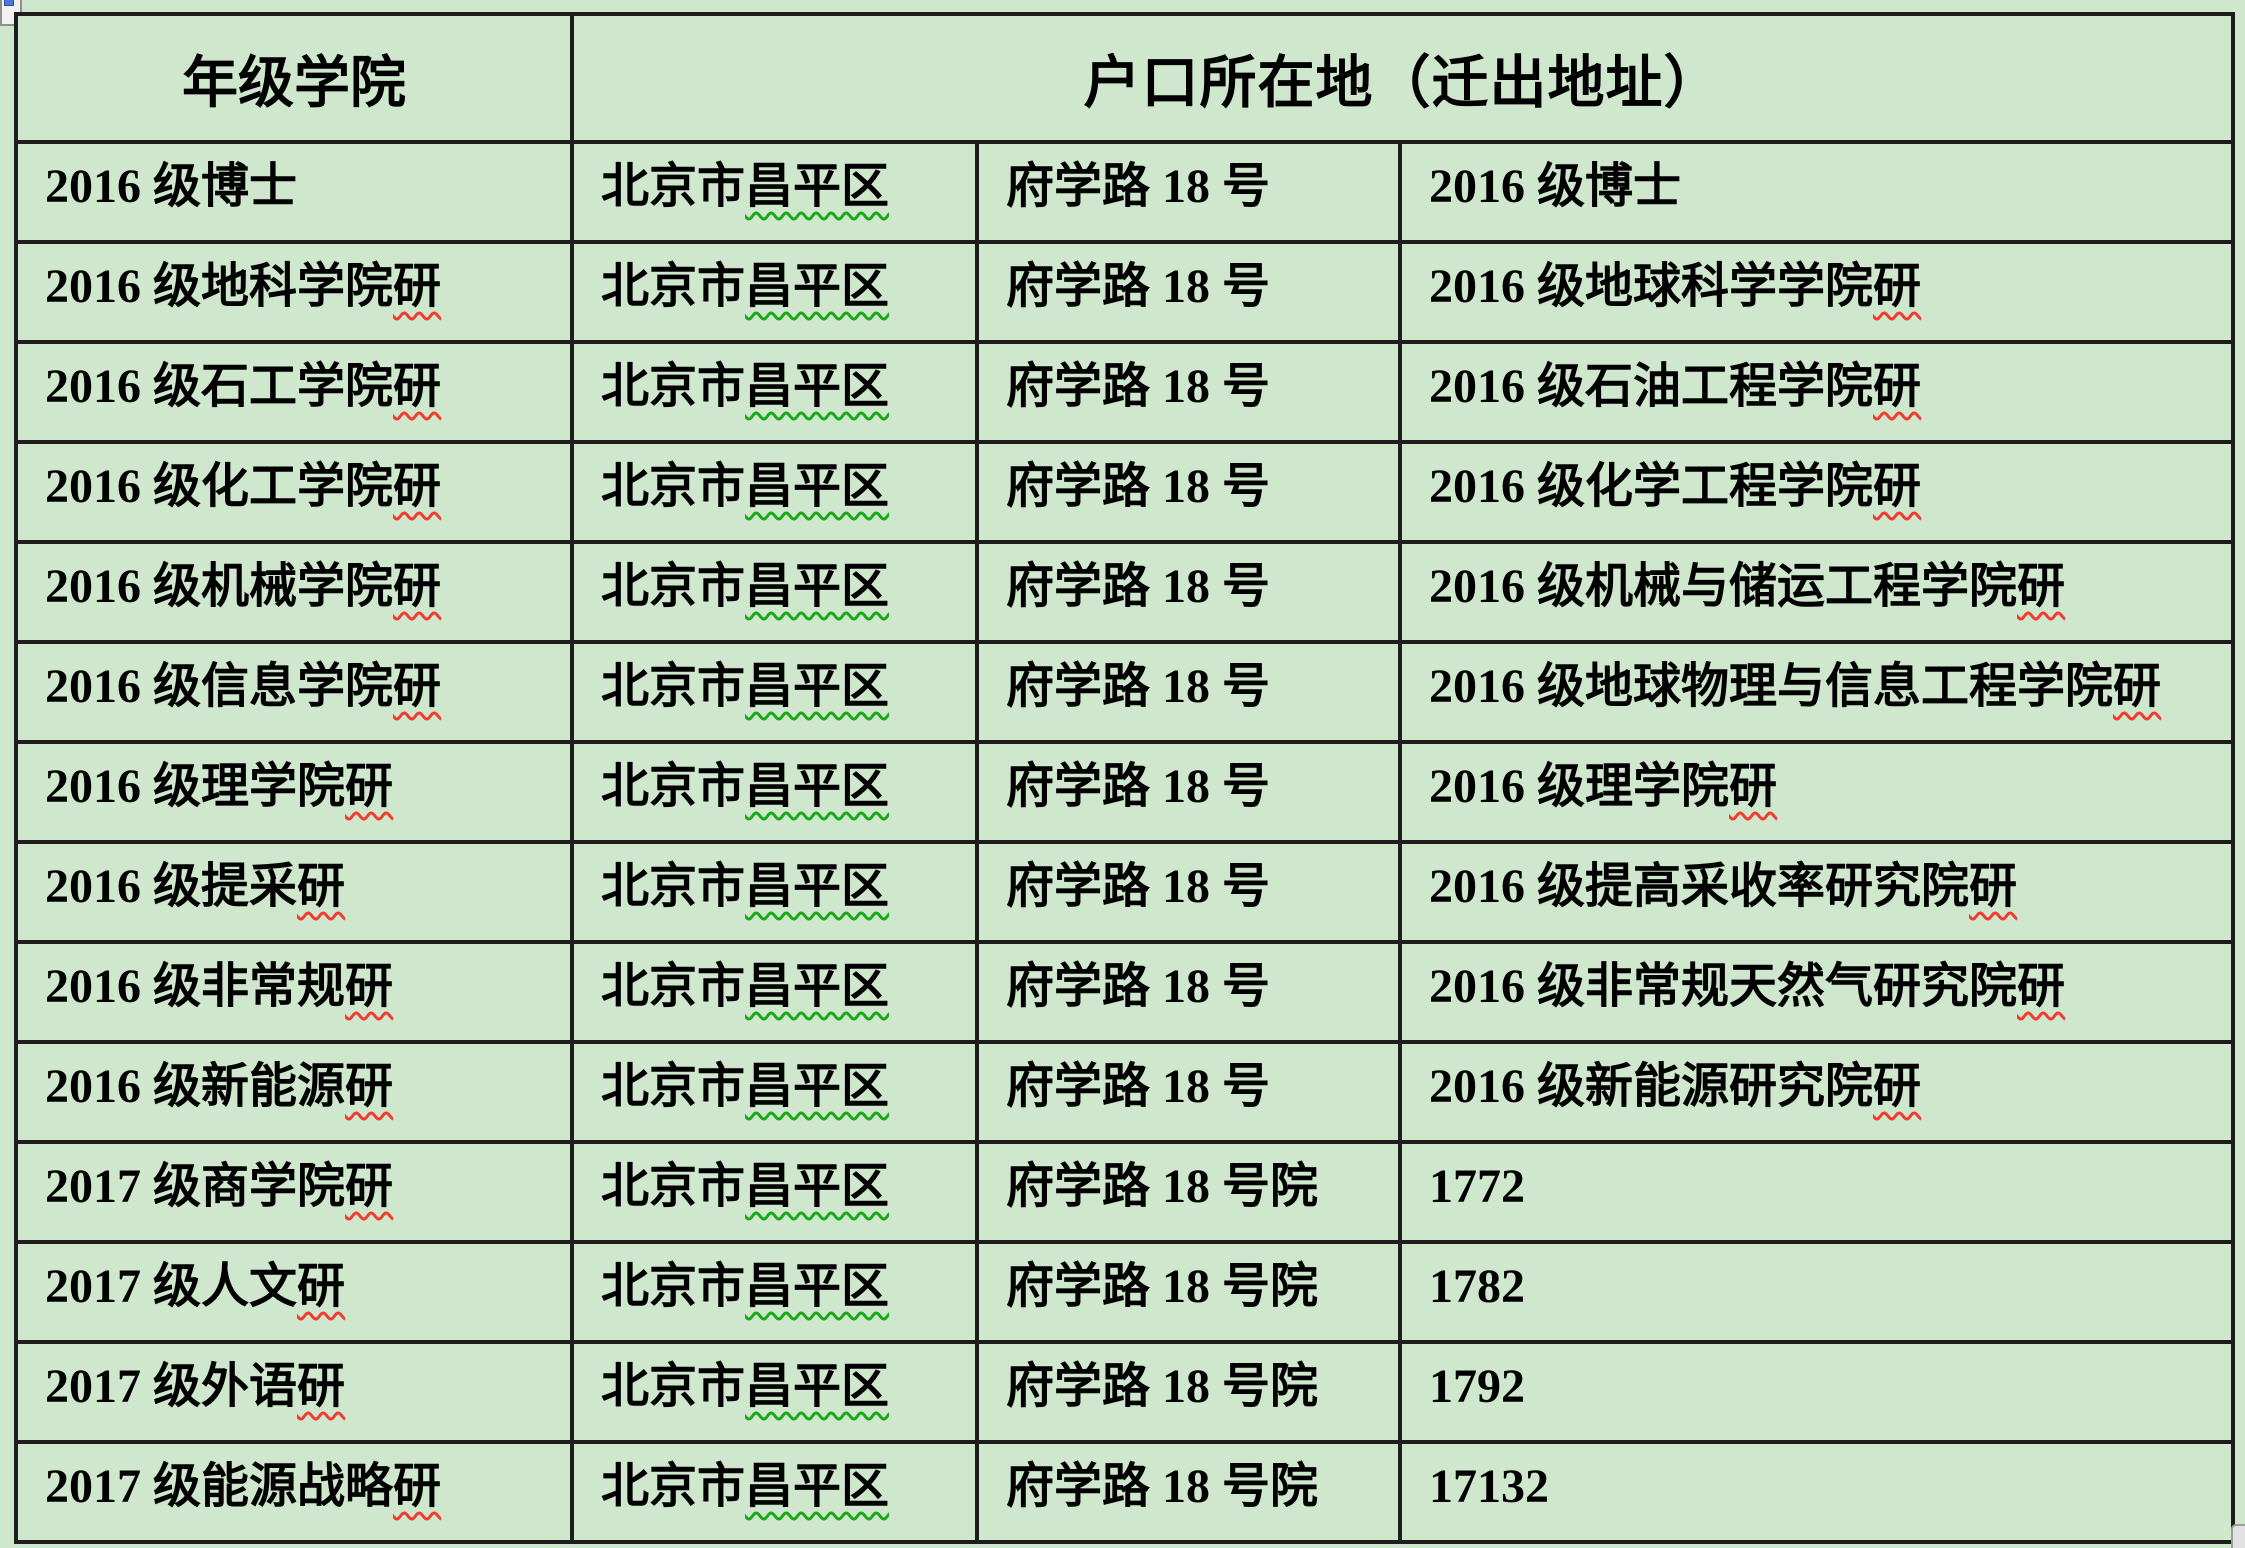 The image size is (2245, 1548). I want to click on cell-grade-college: 2016 级理学院研, so click(294, 792).